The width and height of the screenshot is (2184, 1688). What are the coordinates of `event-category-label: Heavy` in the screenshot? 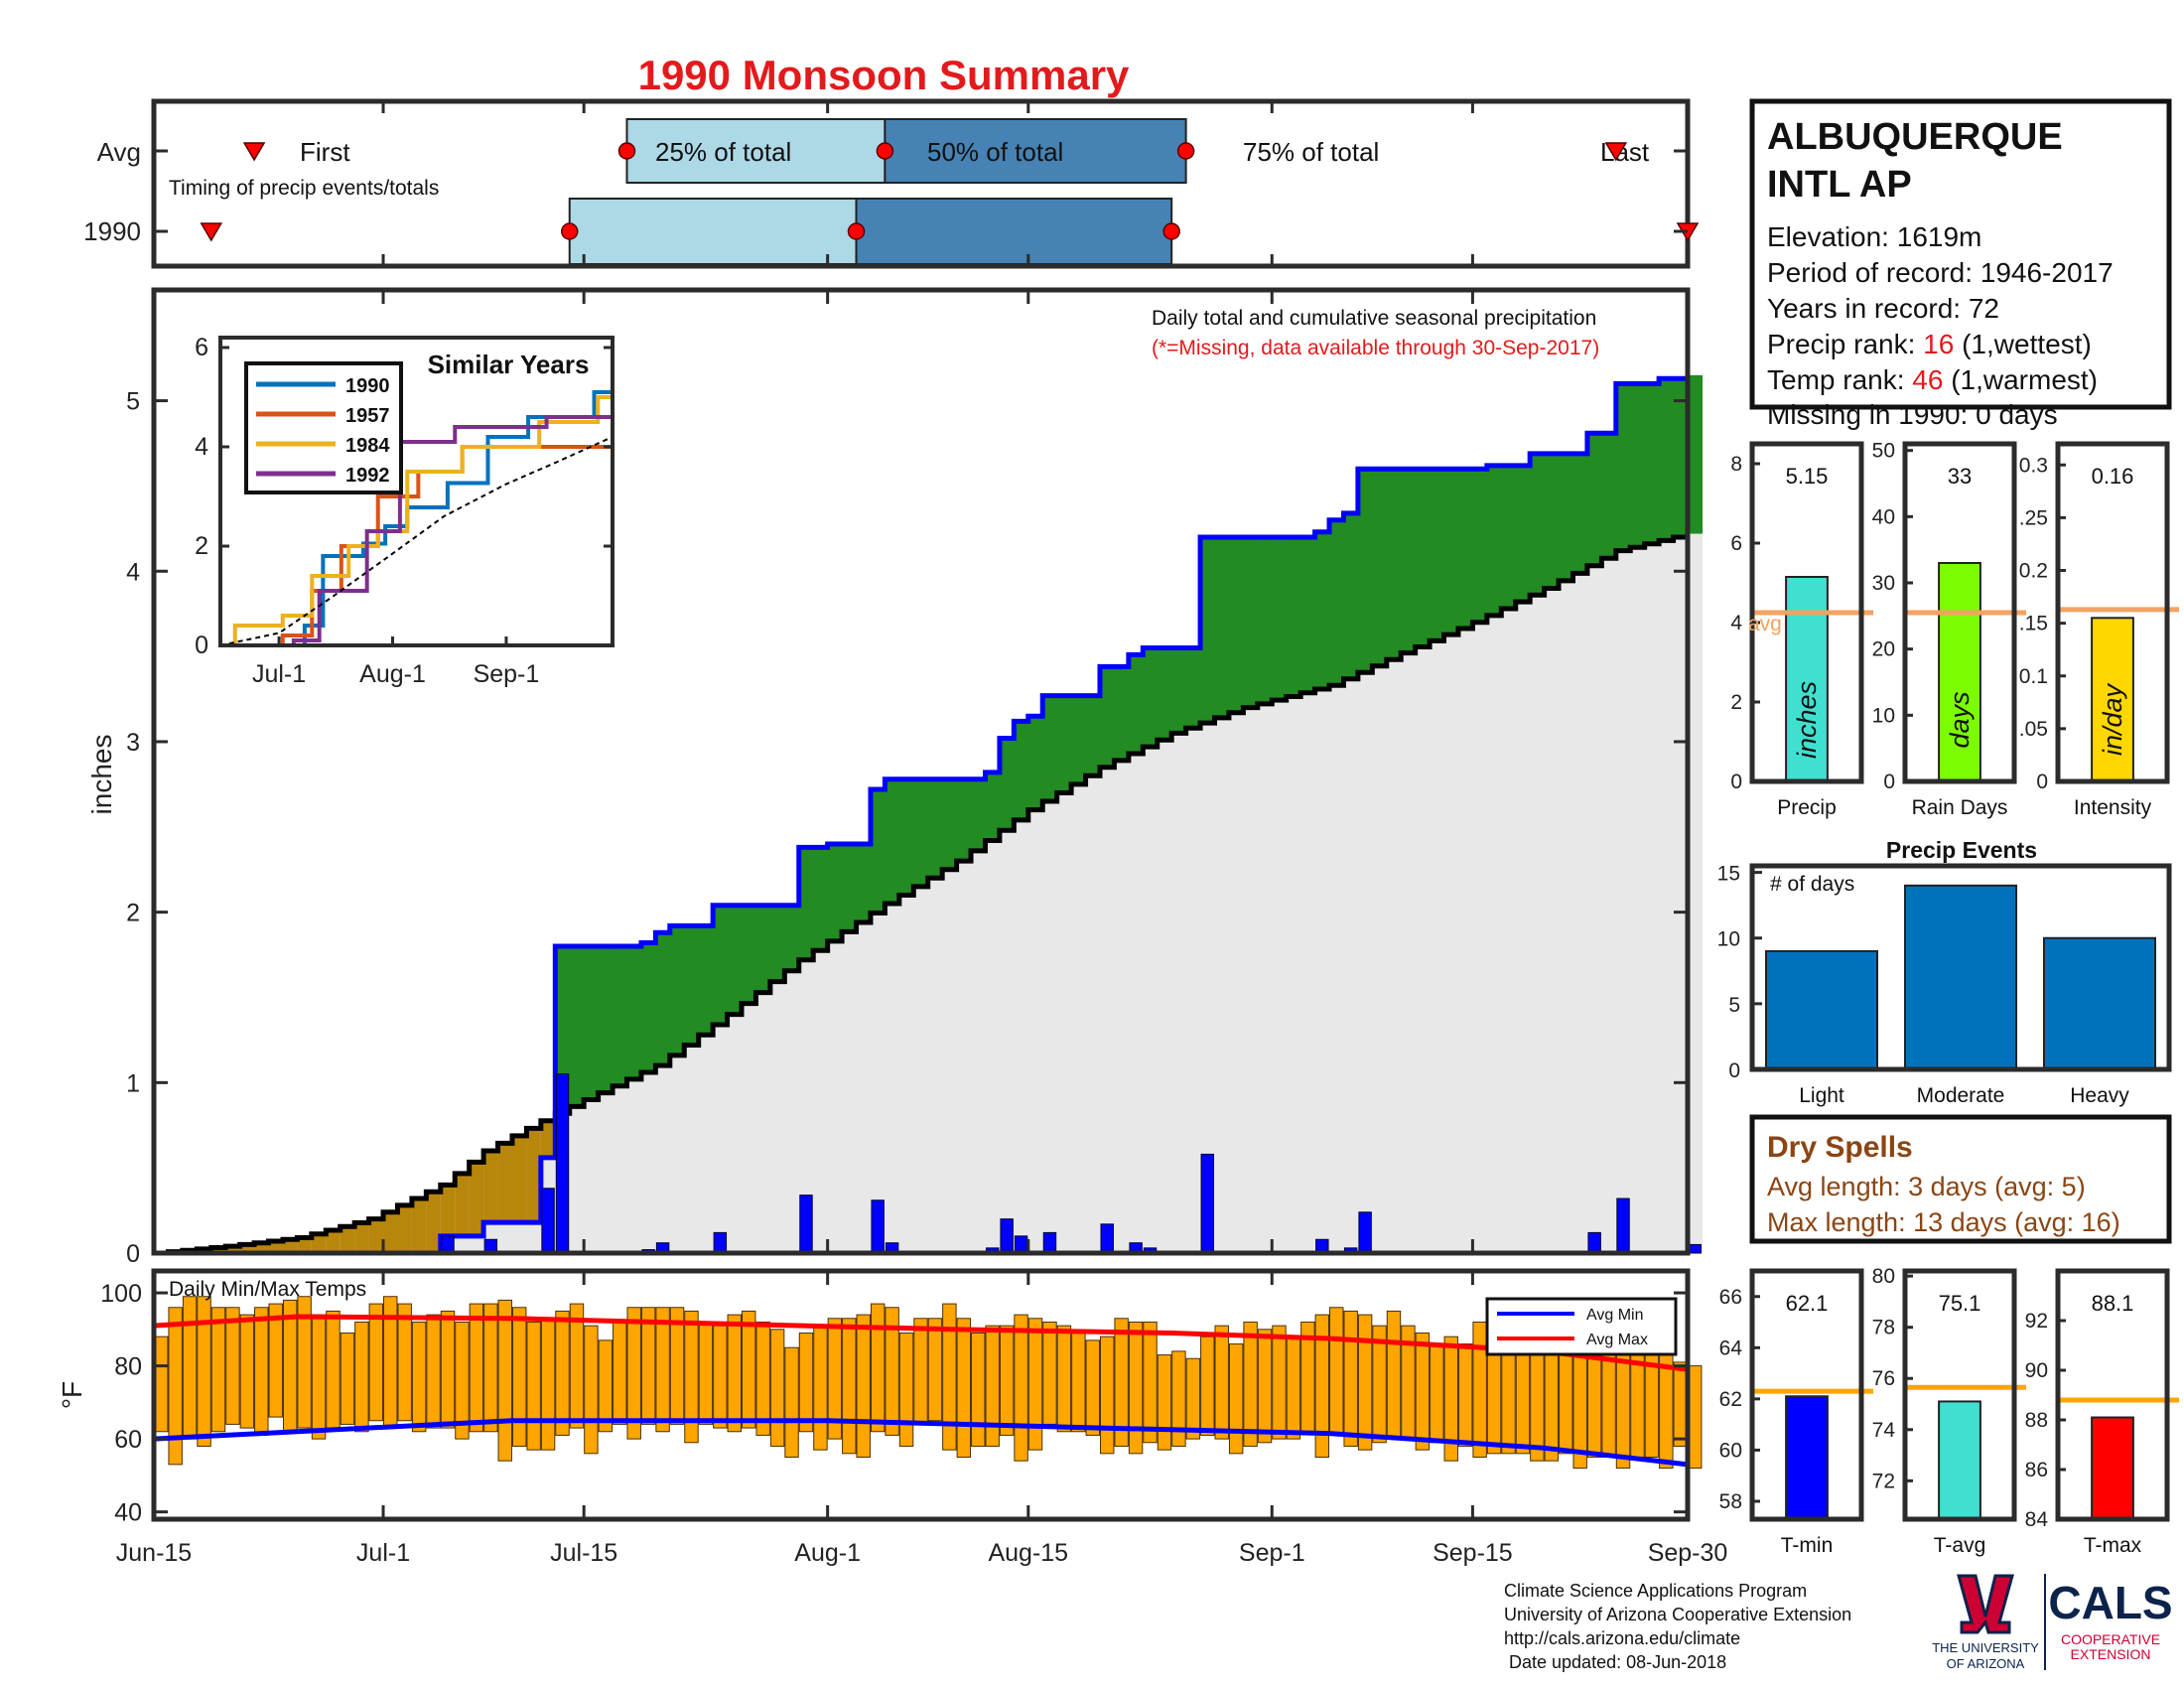 It's located at (2099, 1095).